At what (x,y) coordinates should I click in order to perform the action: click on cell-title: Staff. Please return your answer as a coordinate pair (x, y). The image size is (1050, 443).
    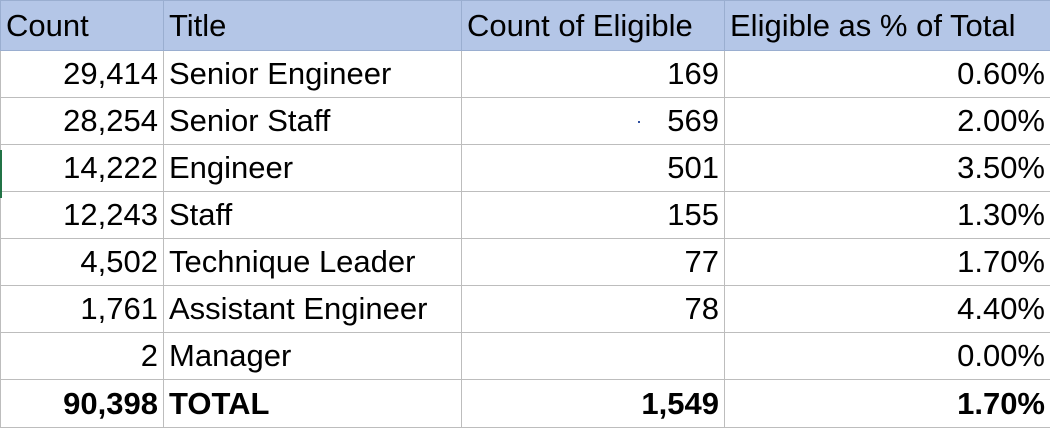
    Looking at the image, I should click on (312, 215).